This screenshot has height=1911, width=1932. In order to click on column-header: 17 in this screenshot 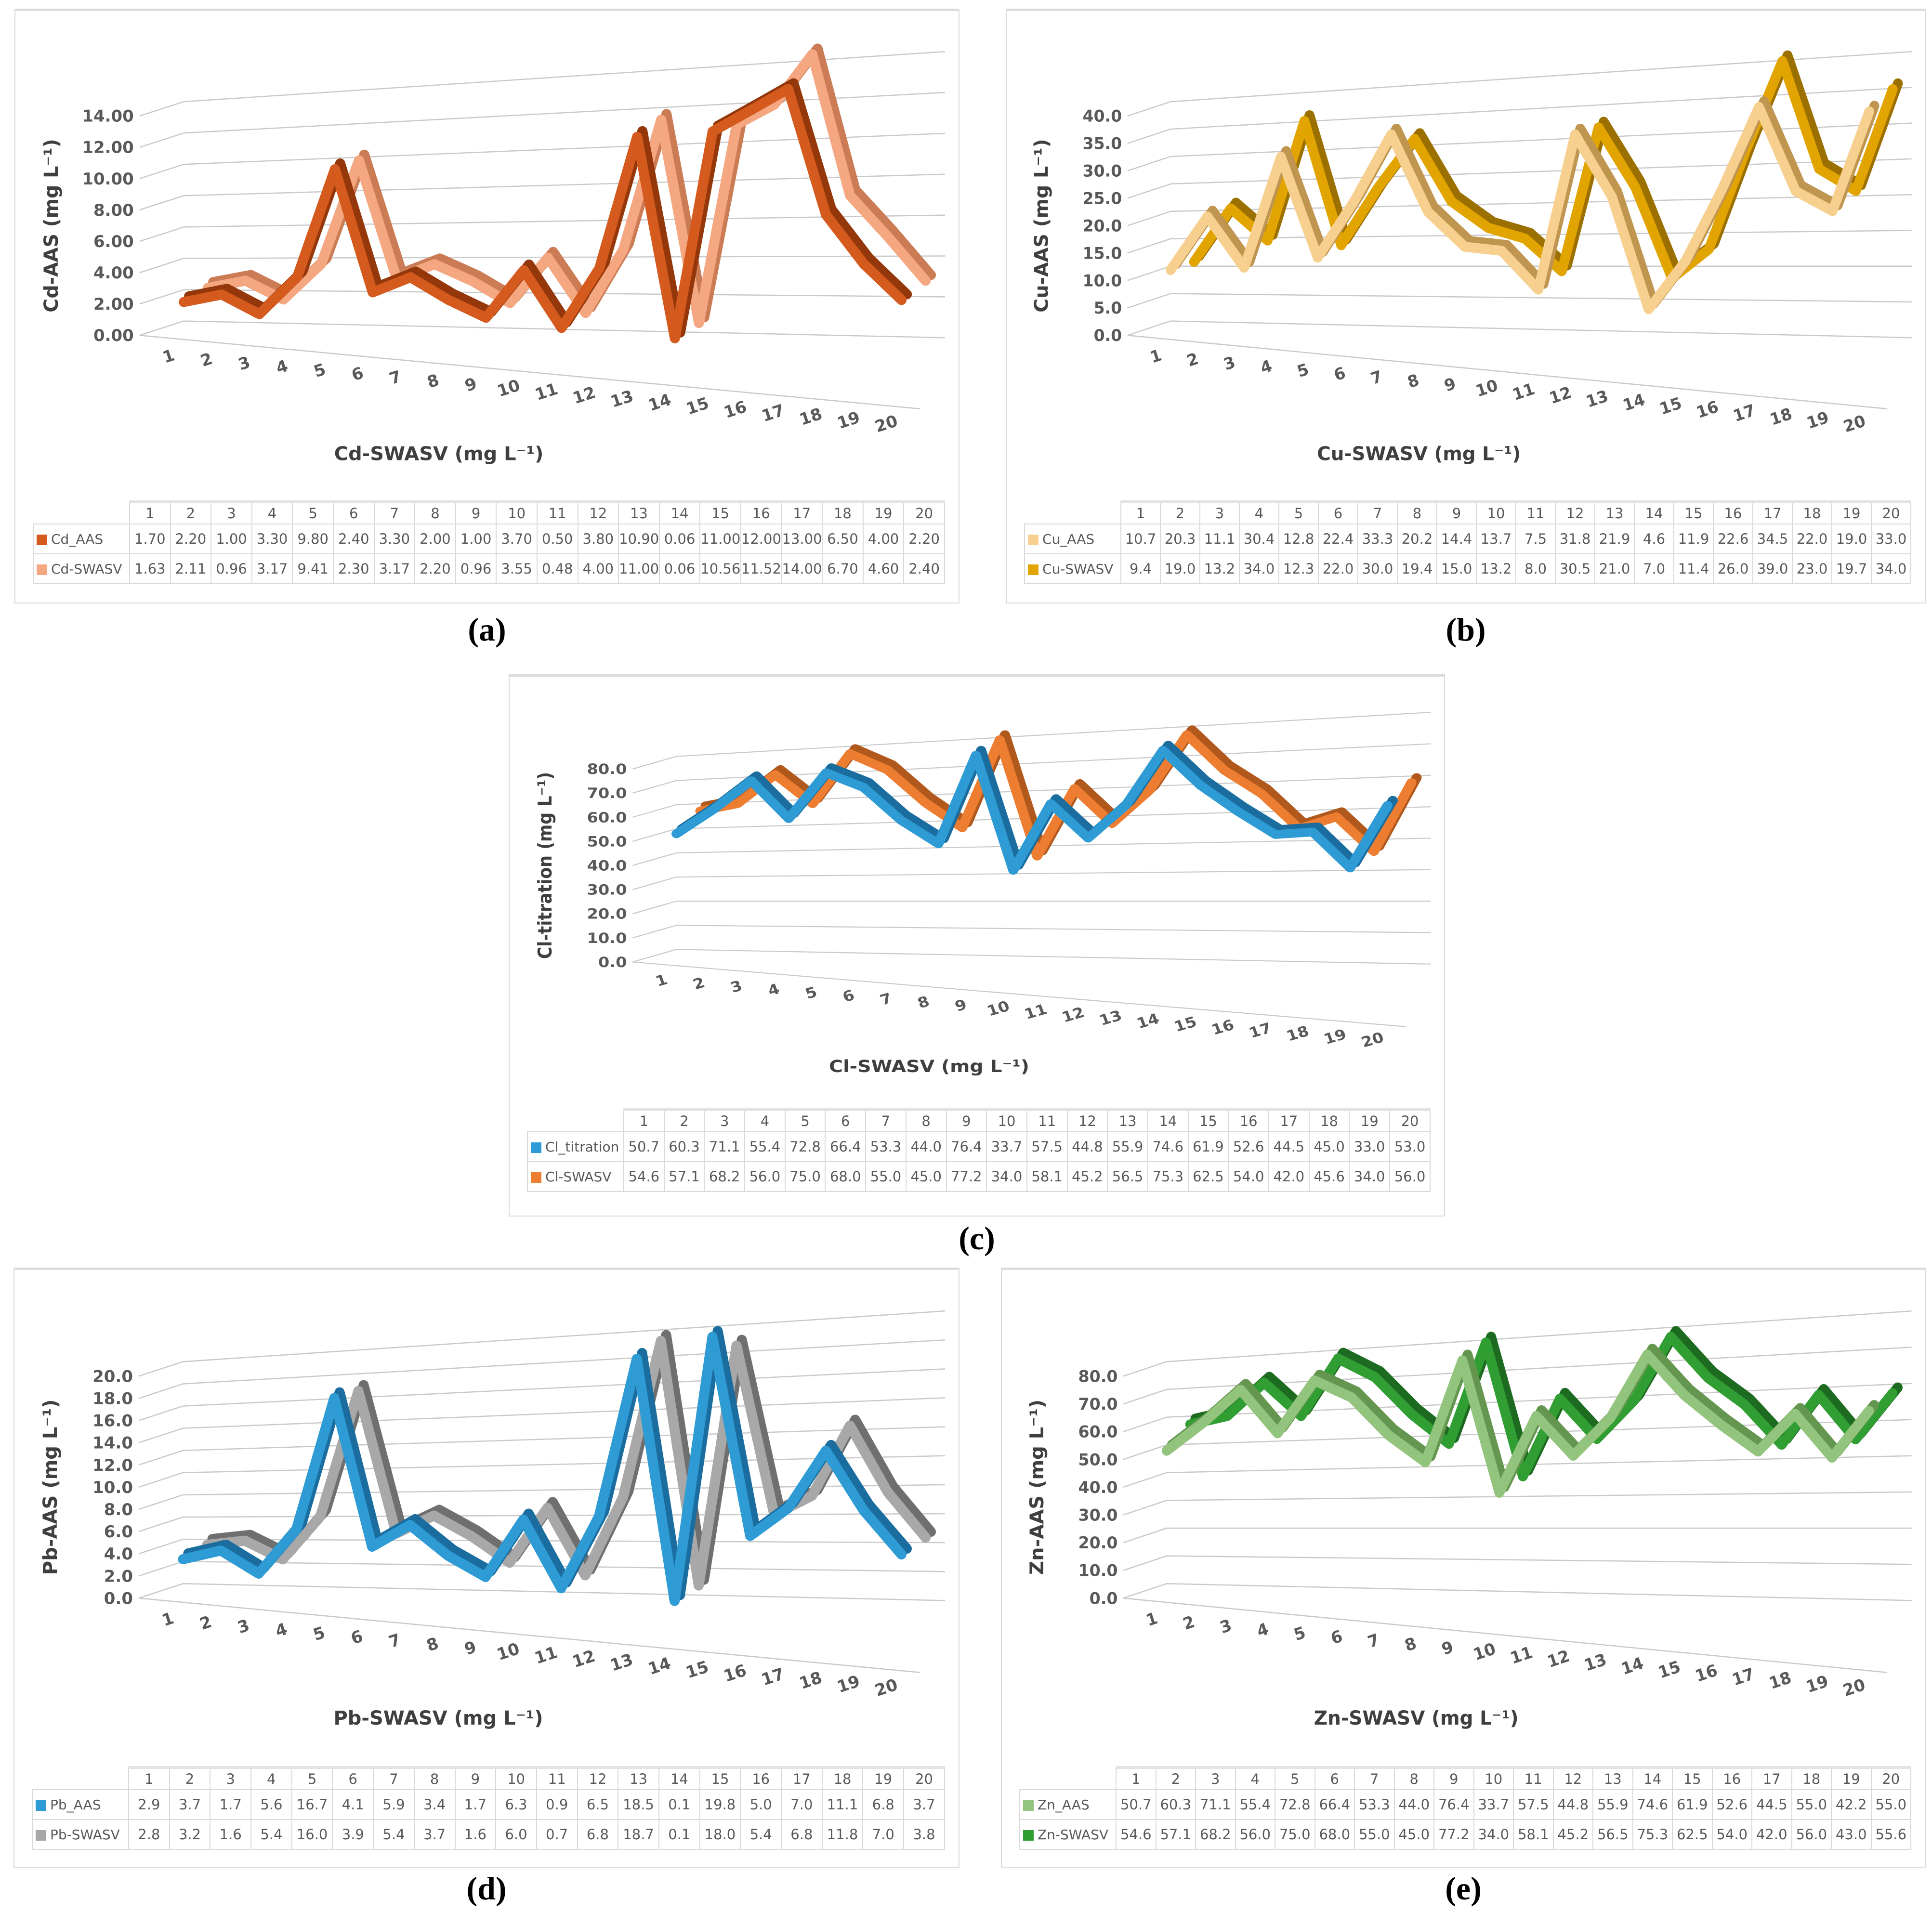, I will do `click(1289, 1120)`.